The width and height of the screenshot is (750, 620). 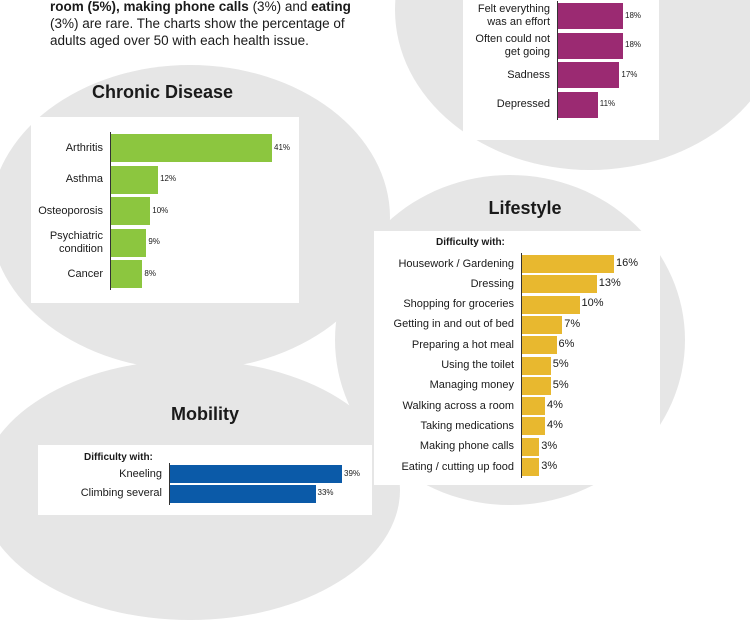 I want to click on mental-category-label: Felt everything was an effort, so click(x=506, y=16).